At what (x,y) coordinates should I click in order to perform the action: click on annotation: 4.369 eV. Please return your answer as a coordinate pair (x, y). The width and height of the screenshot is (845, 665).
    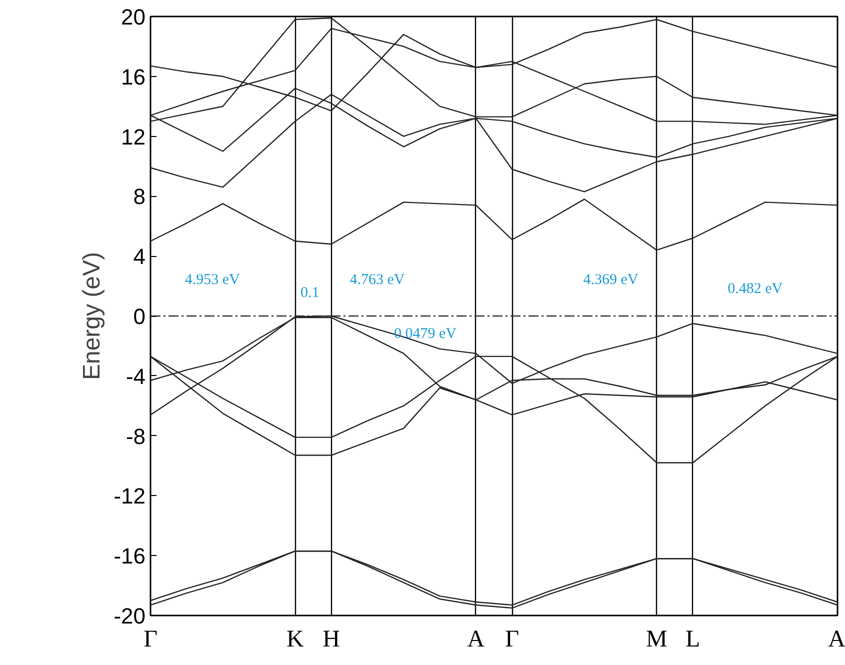
    Looking at the image, I should click on (610, 280).